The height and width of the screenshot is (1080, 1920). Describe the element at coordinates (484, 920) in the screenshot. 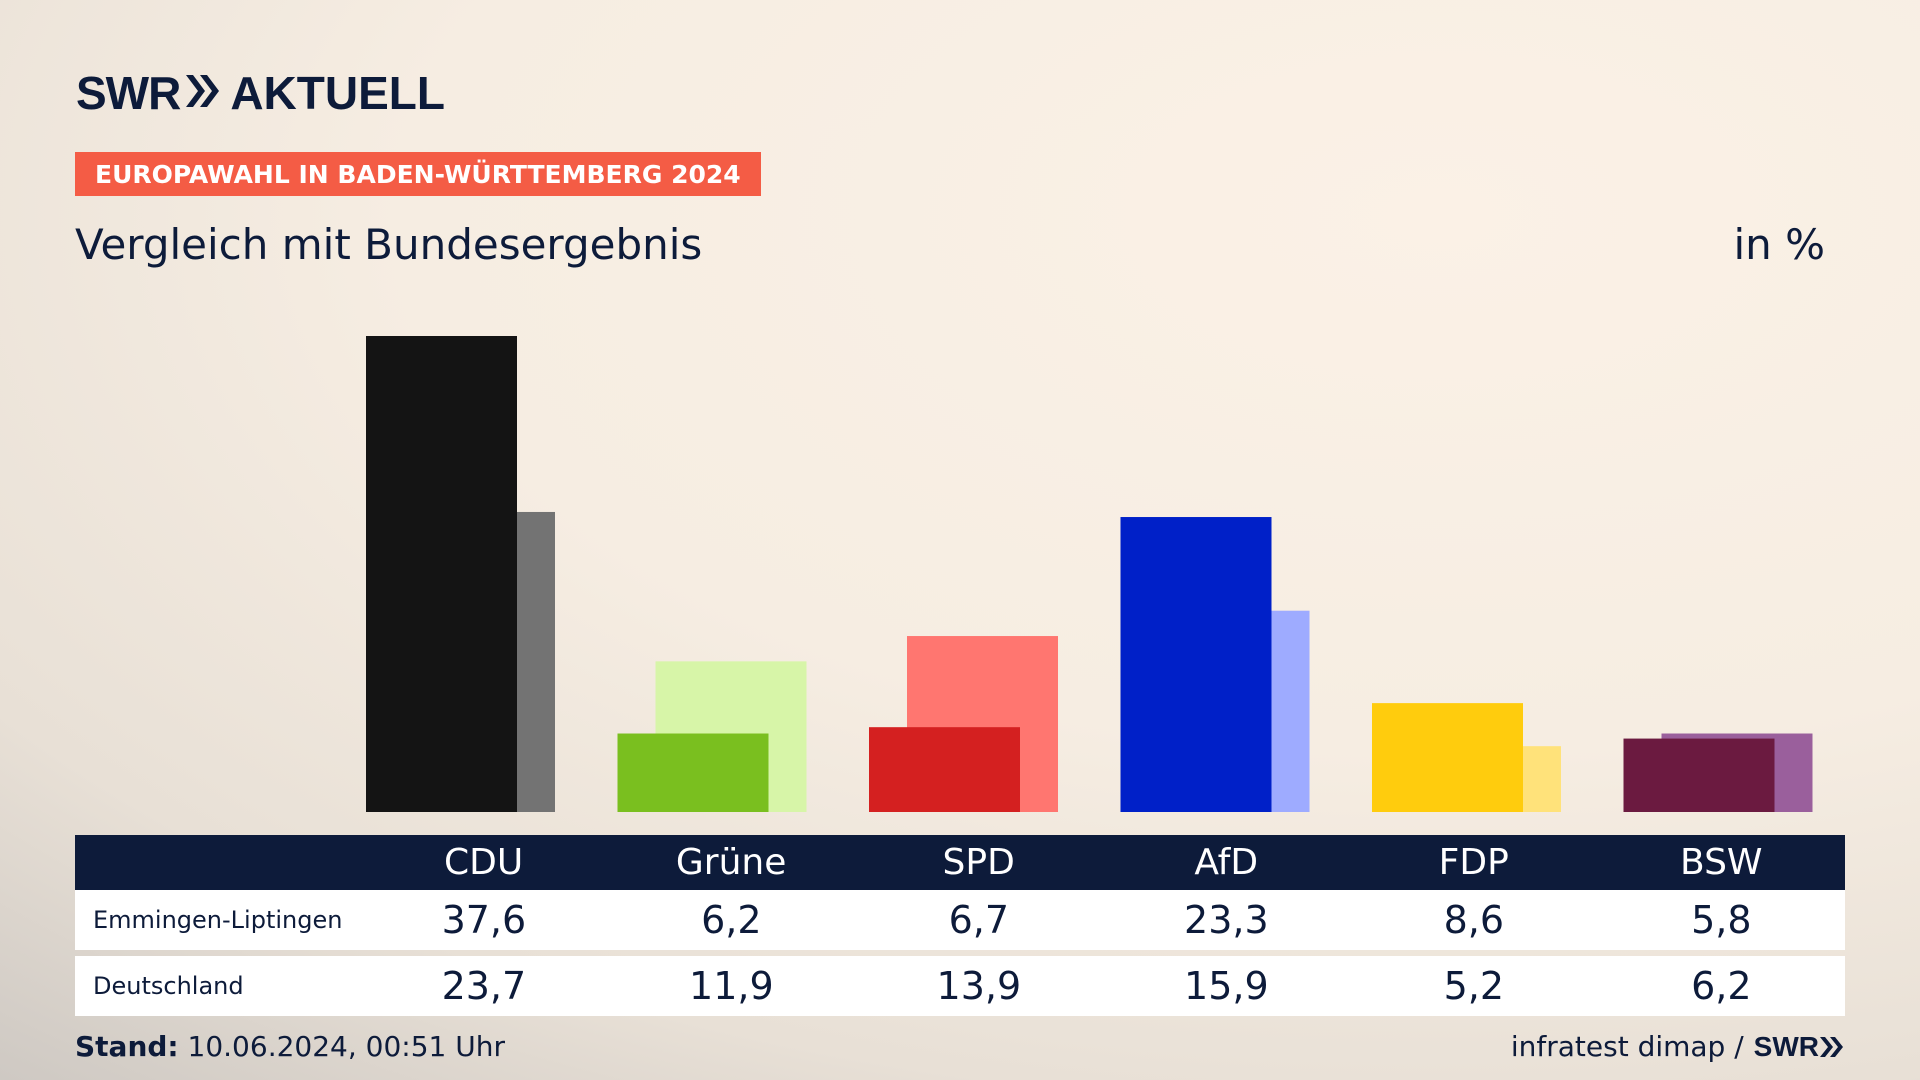

I see `table-cell: 37,6` at that location.